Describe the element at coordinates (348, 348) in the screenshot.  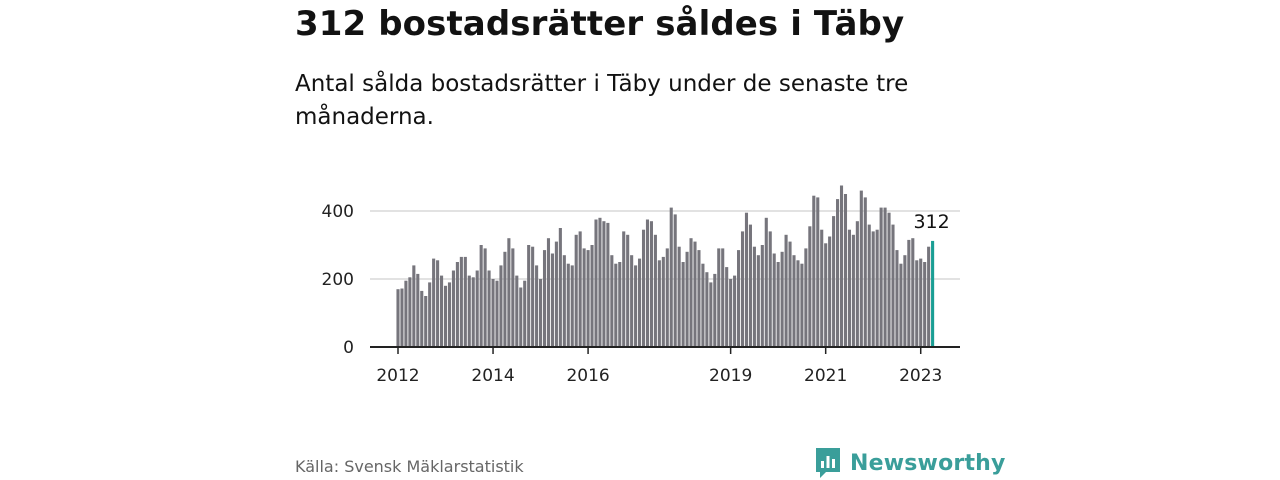
I see `y-tick-label: 0` at that location.